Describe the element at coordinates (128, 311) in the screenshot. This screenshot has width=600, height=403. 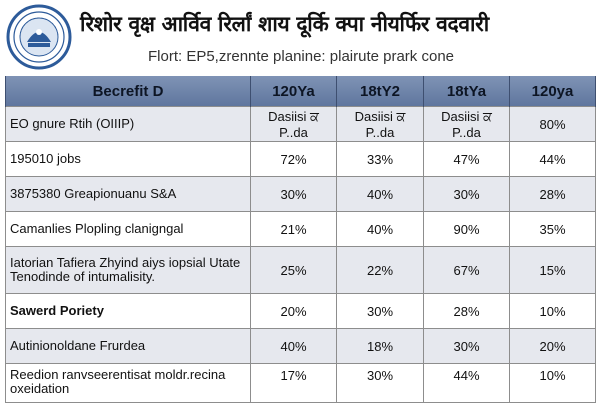
I see `row-label: Sawerd Poriety` at that location.